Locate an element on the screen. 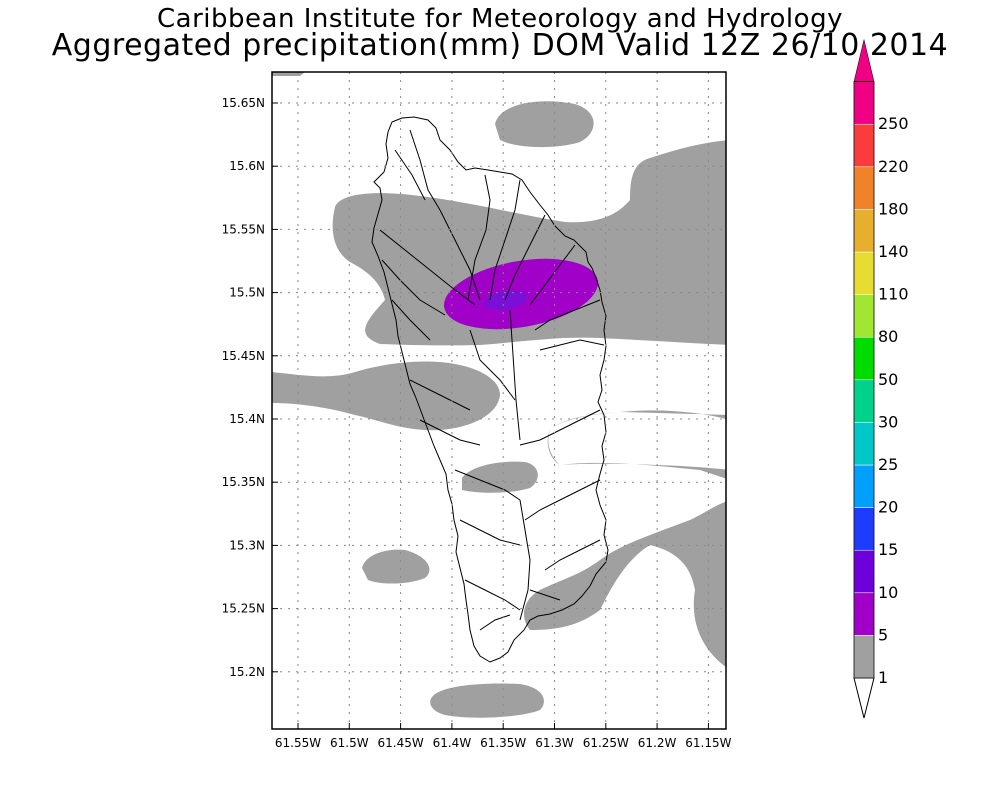  colorbar-below-triangle is located at coordinates (864, 698).